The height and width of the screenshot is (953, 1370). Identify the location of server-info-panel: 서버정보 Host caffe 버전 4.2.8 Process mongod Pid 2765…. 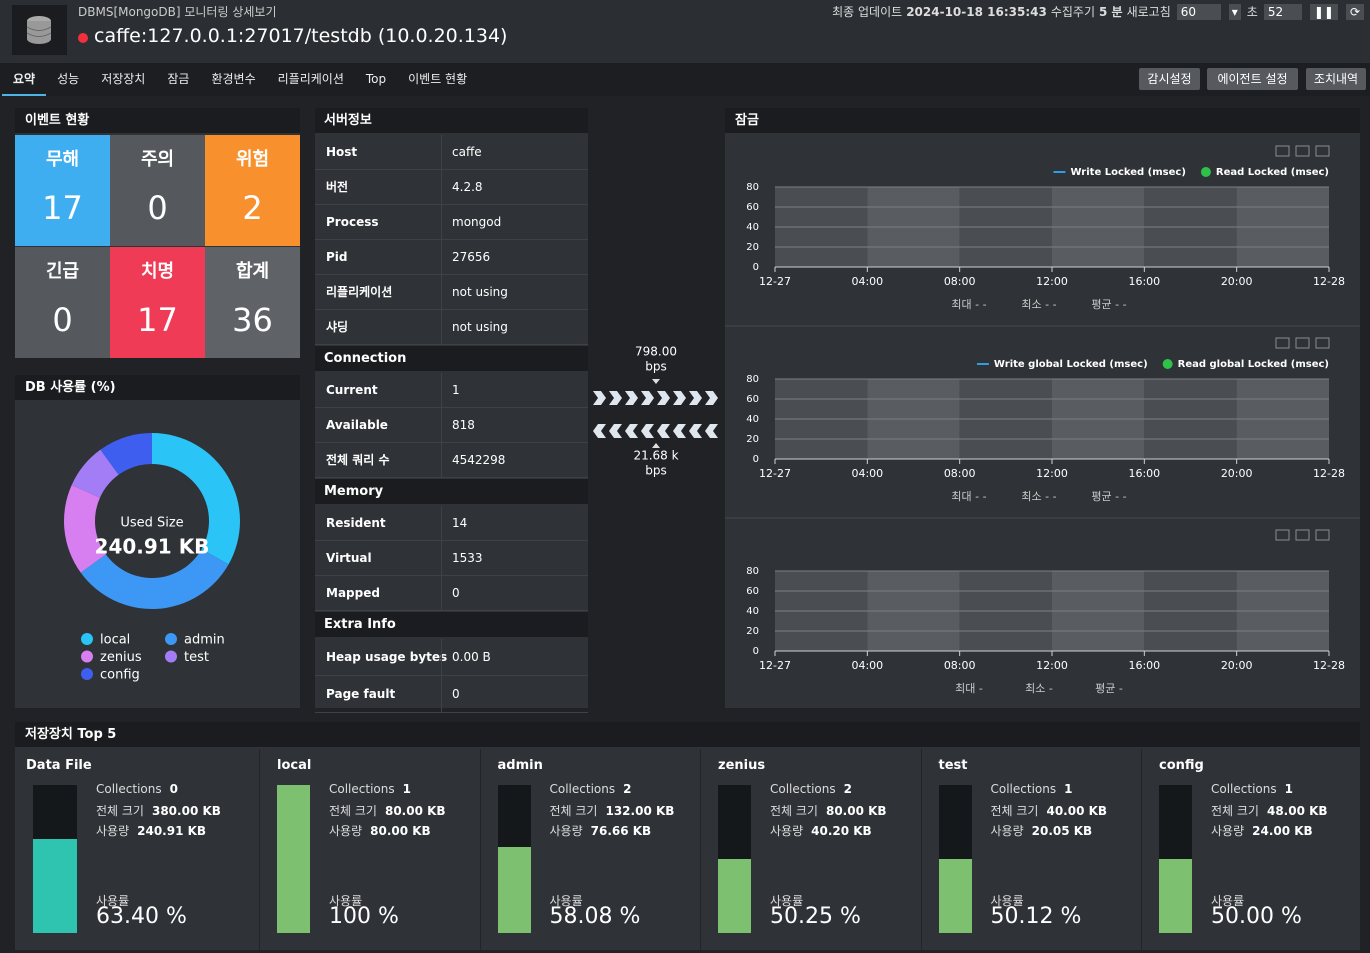
(451, 410).